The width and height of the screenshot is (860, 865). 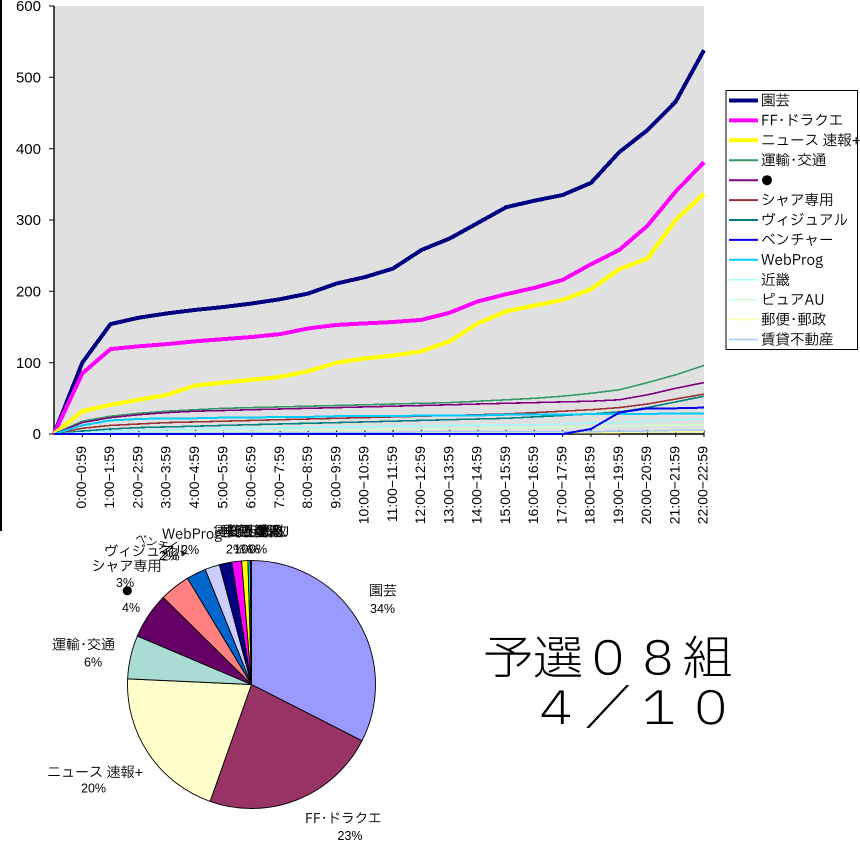 What do you see at coordinates (93, 663) in the screenshot?
I see `svg-text: 6%` at bounding box center [93, 663].